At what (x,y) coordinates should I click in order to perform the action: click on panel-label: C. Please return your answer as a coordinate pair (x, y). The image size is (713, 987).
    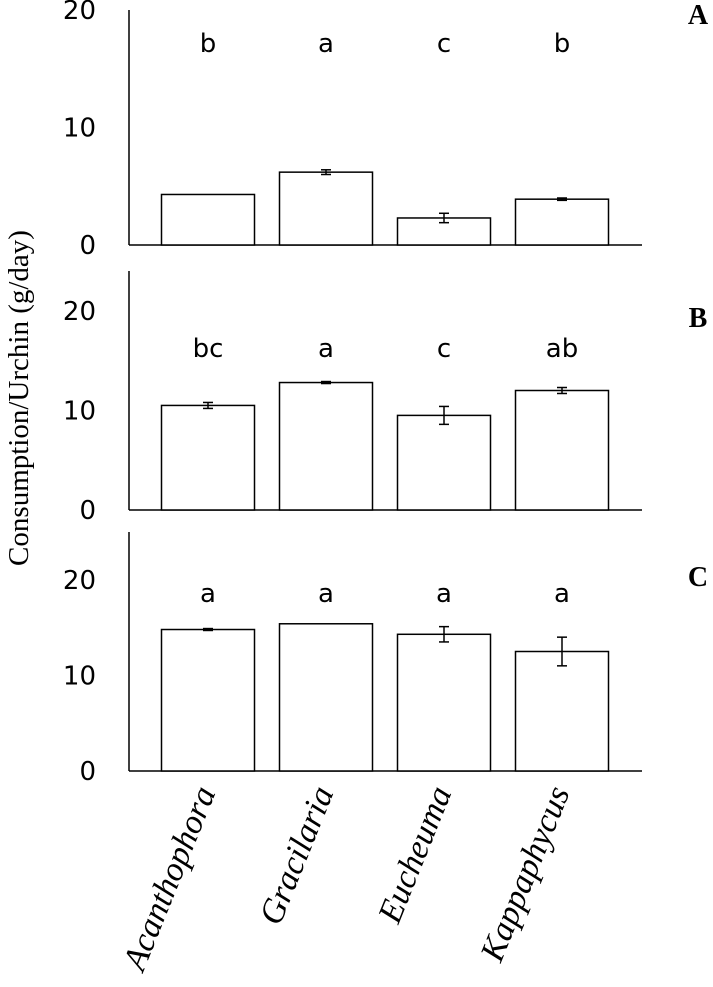
    Looking at the image, I should click on (698, 577).